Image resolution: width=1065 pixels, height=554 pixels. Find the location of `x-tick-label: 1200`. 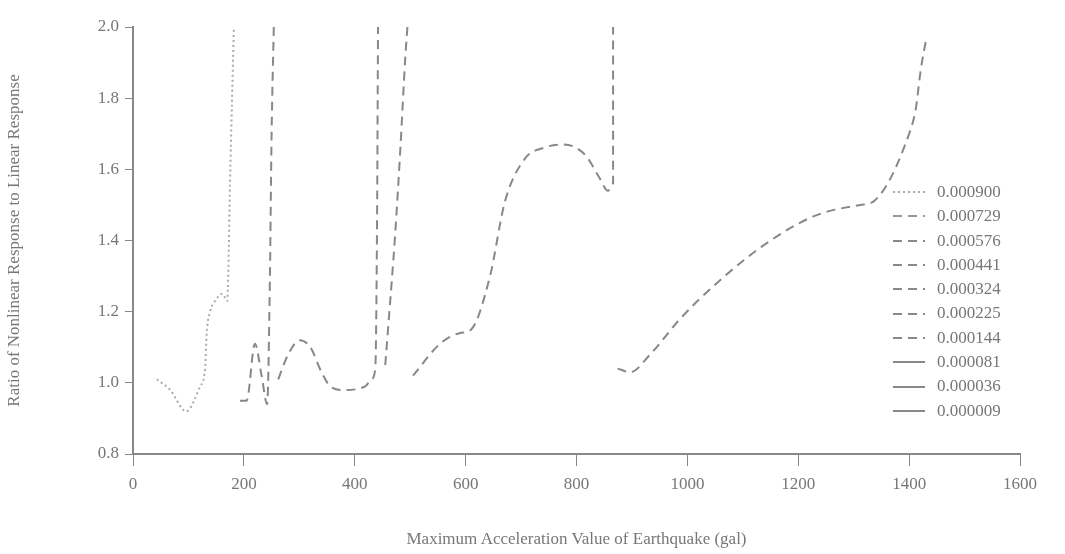

x-tick-label: 1200 is located at coordinates (798, 483).